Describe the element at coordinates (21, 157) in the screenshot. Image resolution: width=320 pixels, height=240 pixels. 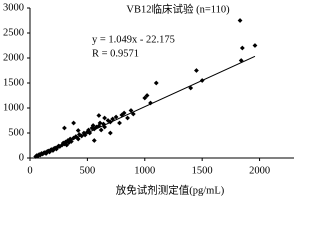
I see `y-tick-label: 0` at that location.